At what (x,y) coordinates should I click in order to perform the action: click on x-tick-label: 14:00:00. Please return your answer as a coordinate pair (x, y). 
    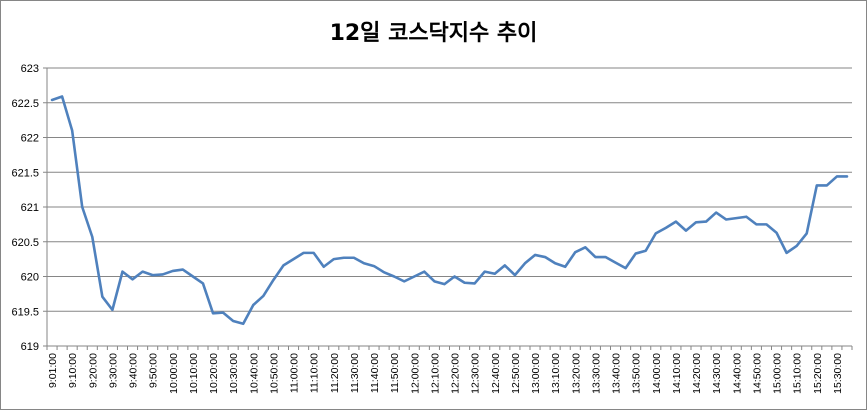
    Looking at the image, I should click on (657, 373).